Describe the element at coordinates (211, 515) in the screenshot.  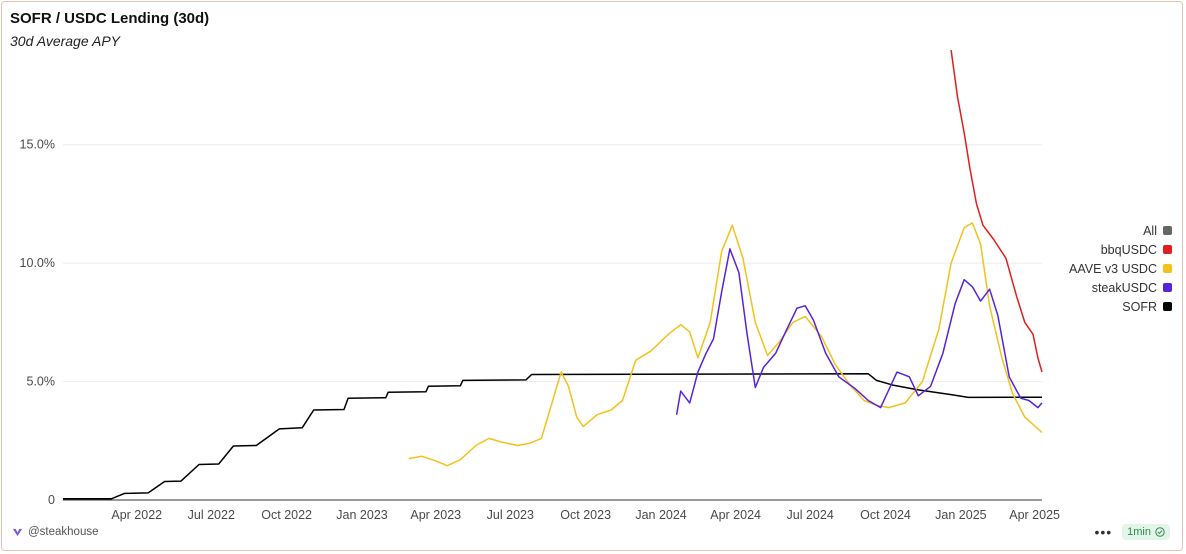
I see `x-tick-label: Jul 2022` at that location.